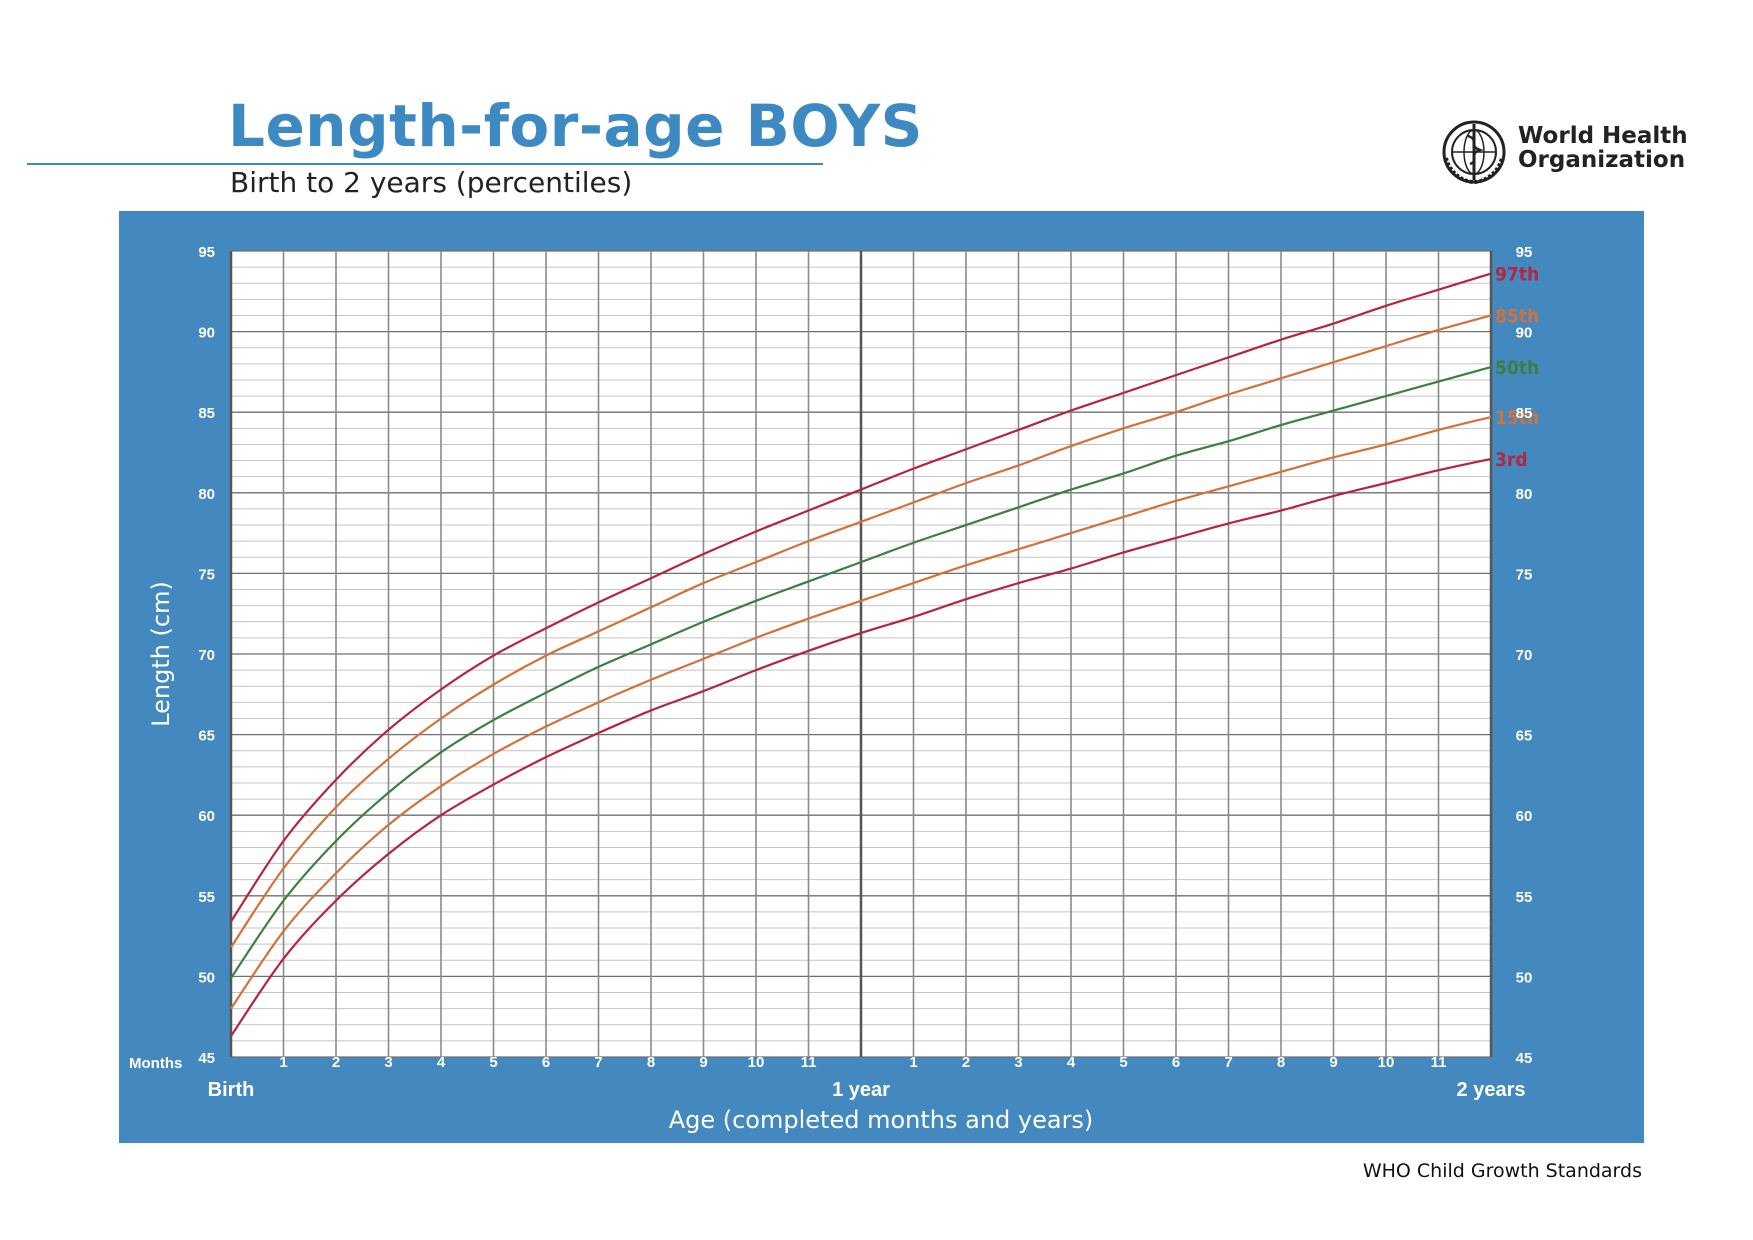 Image resolution: width=1753 pixels, height=1240 pixels. Describe the element at coordinates (1511, 460) in the screenshot. I see `series-label-3rd: 3rd` at that location.